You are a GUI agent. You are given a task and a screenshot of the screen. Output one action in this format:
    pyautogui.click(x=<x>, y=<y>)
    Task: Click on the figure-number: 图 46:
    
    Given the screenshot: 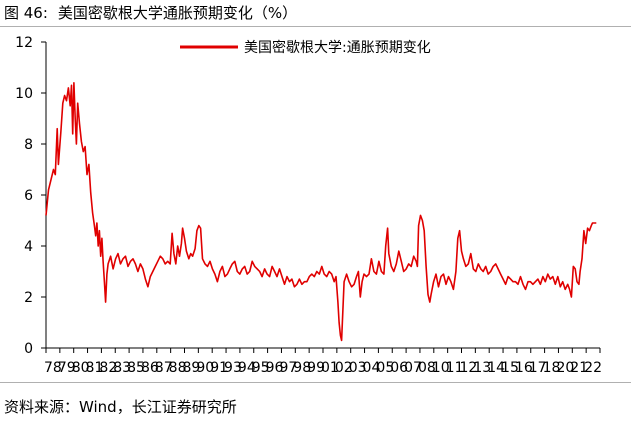 What is the action you would take?
    pyautogui.click(x=26, y=13)
    